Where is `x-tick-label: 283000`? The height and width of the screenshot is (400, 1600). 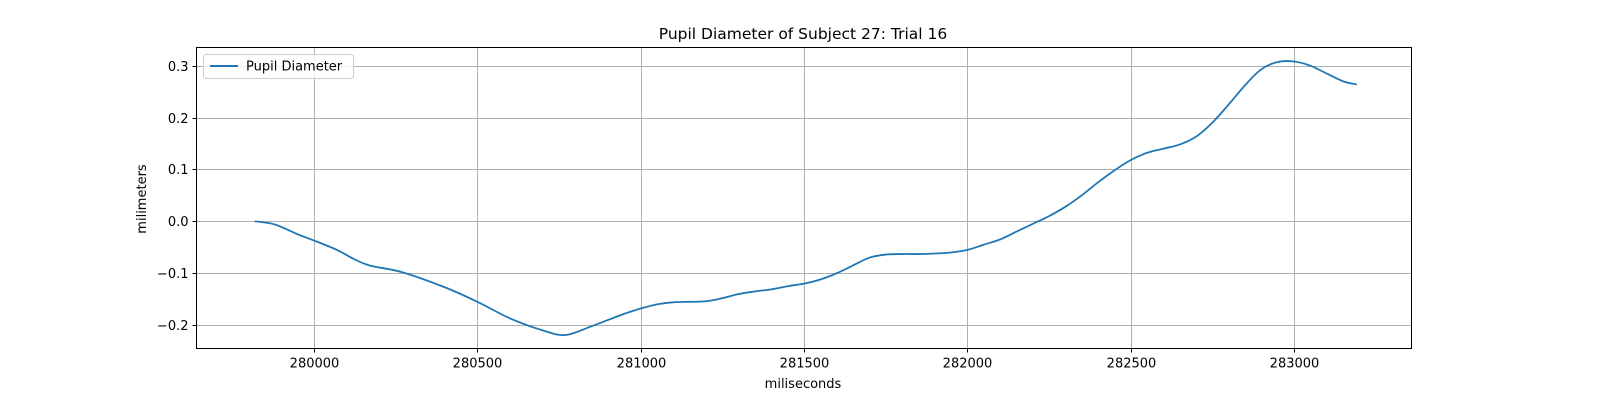
x-tick-label: 283000 is located at coordinates (1295, 364).